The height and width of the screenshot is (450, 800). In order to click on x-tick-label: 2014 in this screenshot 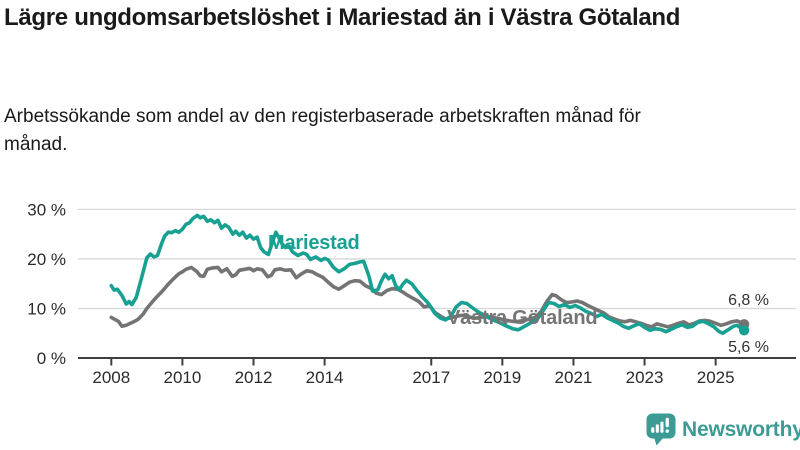, I will do `click(325, 377)`.